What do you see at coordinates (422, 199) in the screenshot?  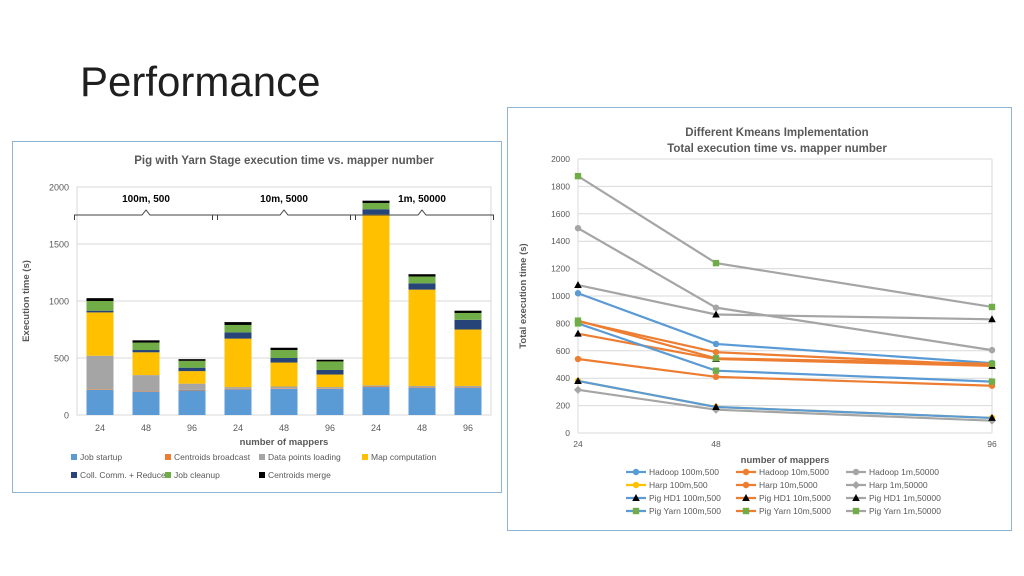 I see `group-label: 1m, 50000` at bounding box center [422, 199].